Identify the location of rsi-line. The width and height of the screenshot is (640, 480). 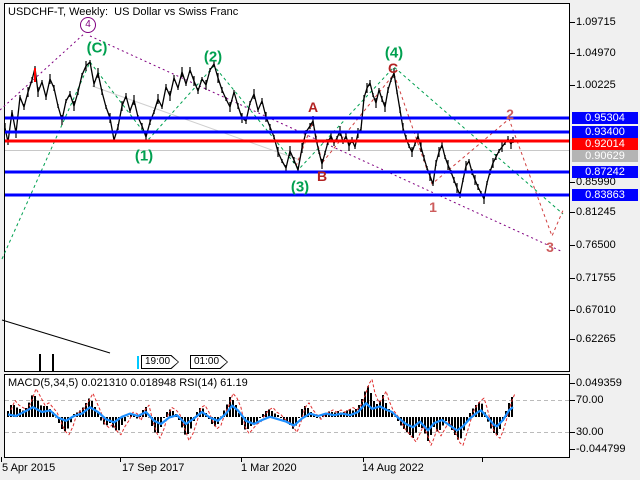
(260, 417).